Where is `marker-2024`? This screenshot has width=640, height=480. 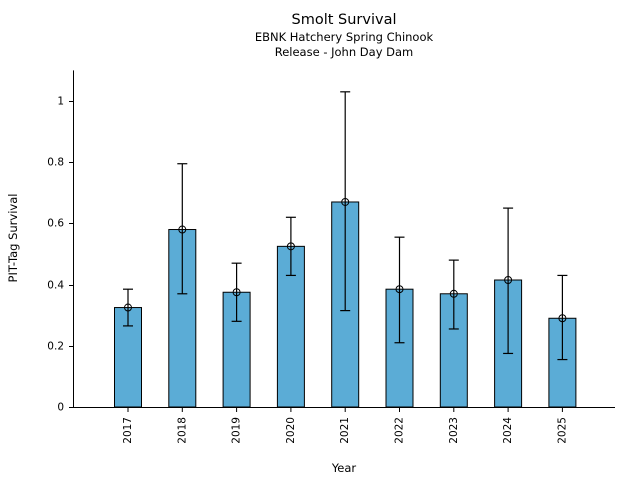
marker-2024 is located at coordinates (508, 280).